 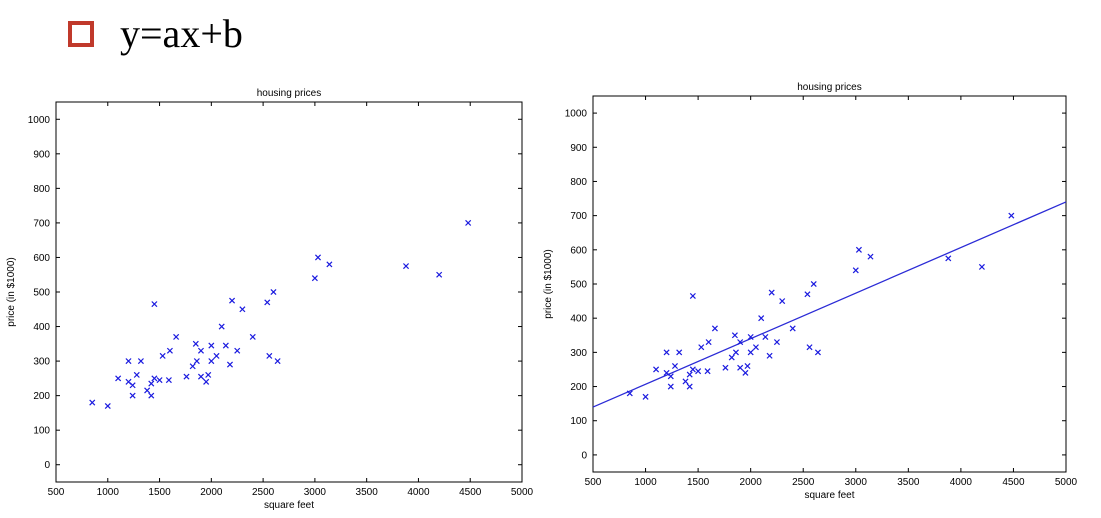 I want to click on chart1-y-tick-label: 0, so click(x=584, y=455).